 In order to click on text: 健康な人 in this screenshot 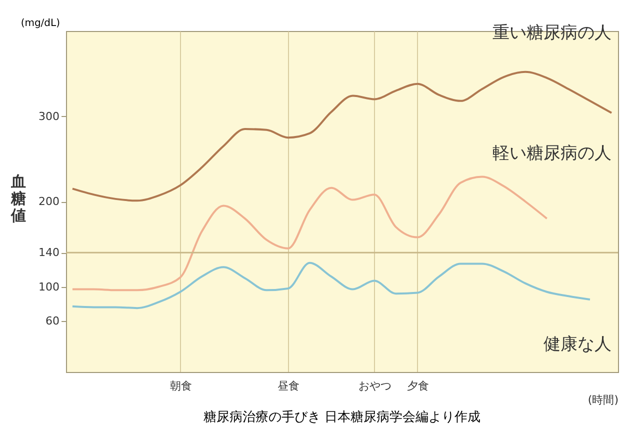, I will do `click(578, 344)`.